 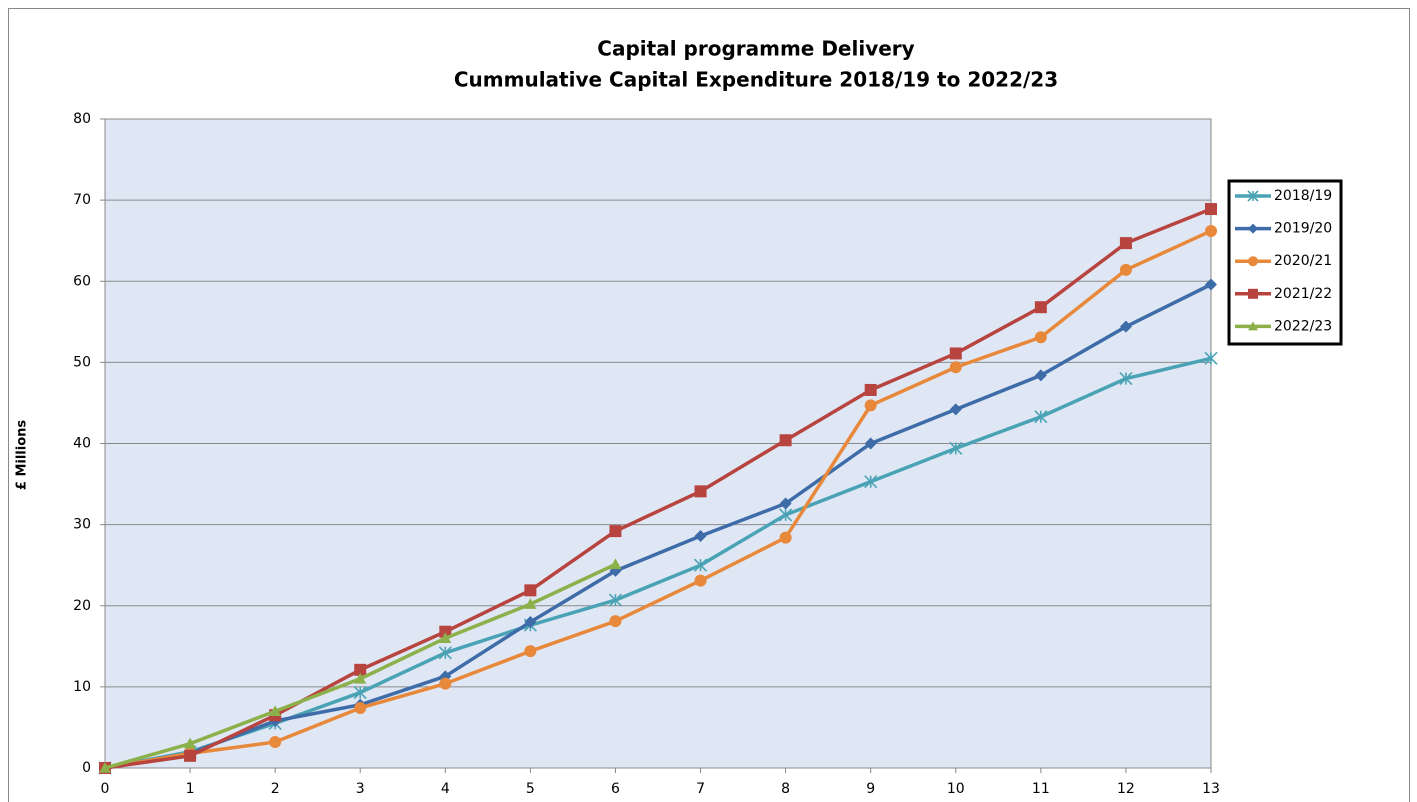 What do you see at coordinates (190, 789) in the screenshot?
I see `x-tick-label: 1` at bounding box center [190, 789].